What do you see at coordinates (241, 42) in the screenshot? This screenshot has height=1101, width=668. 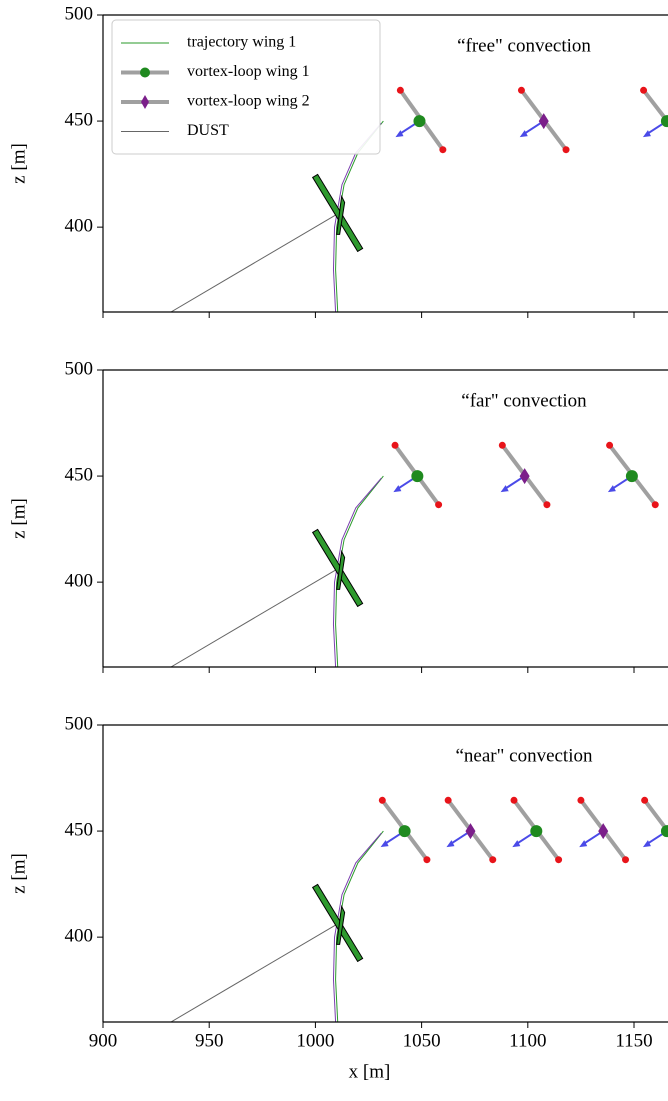 I see `legend-label: trajectory wing 1` at bounding box center [241, 42].